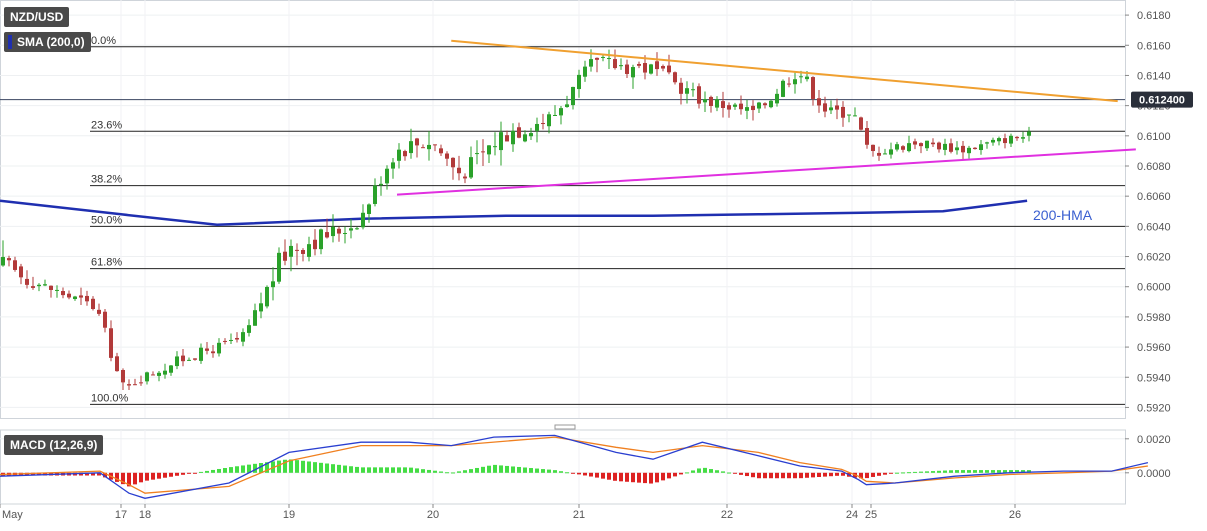  Describe the element at coordinates (1154, 197) in the screenshot. I see `price-tick-label: 0.6060` at that location.